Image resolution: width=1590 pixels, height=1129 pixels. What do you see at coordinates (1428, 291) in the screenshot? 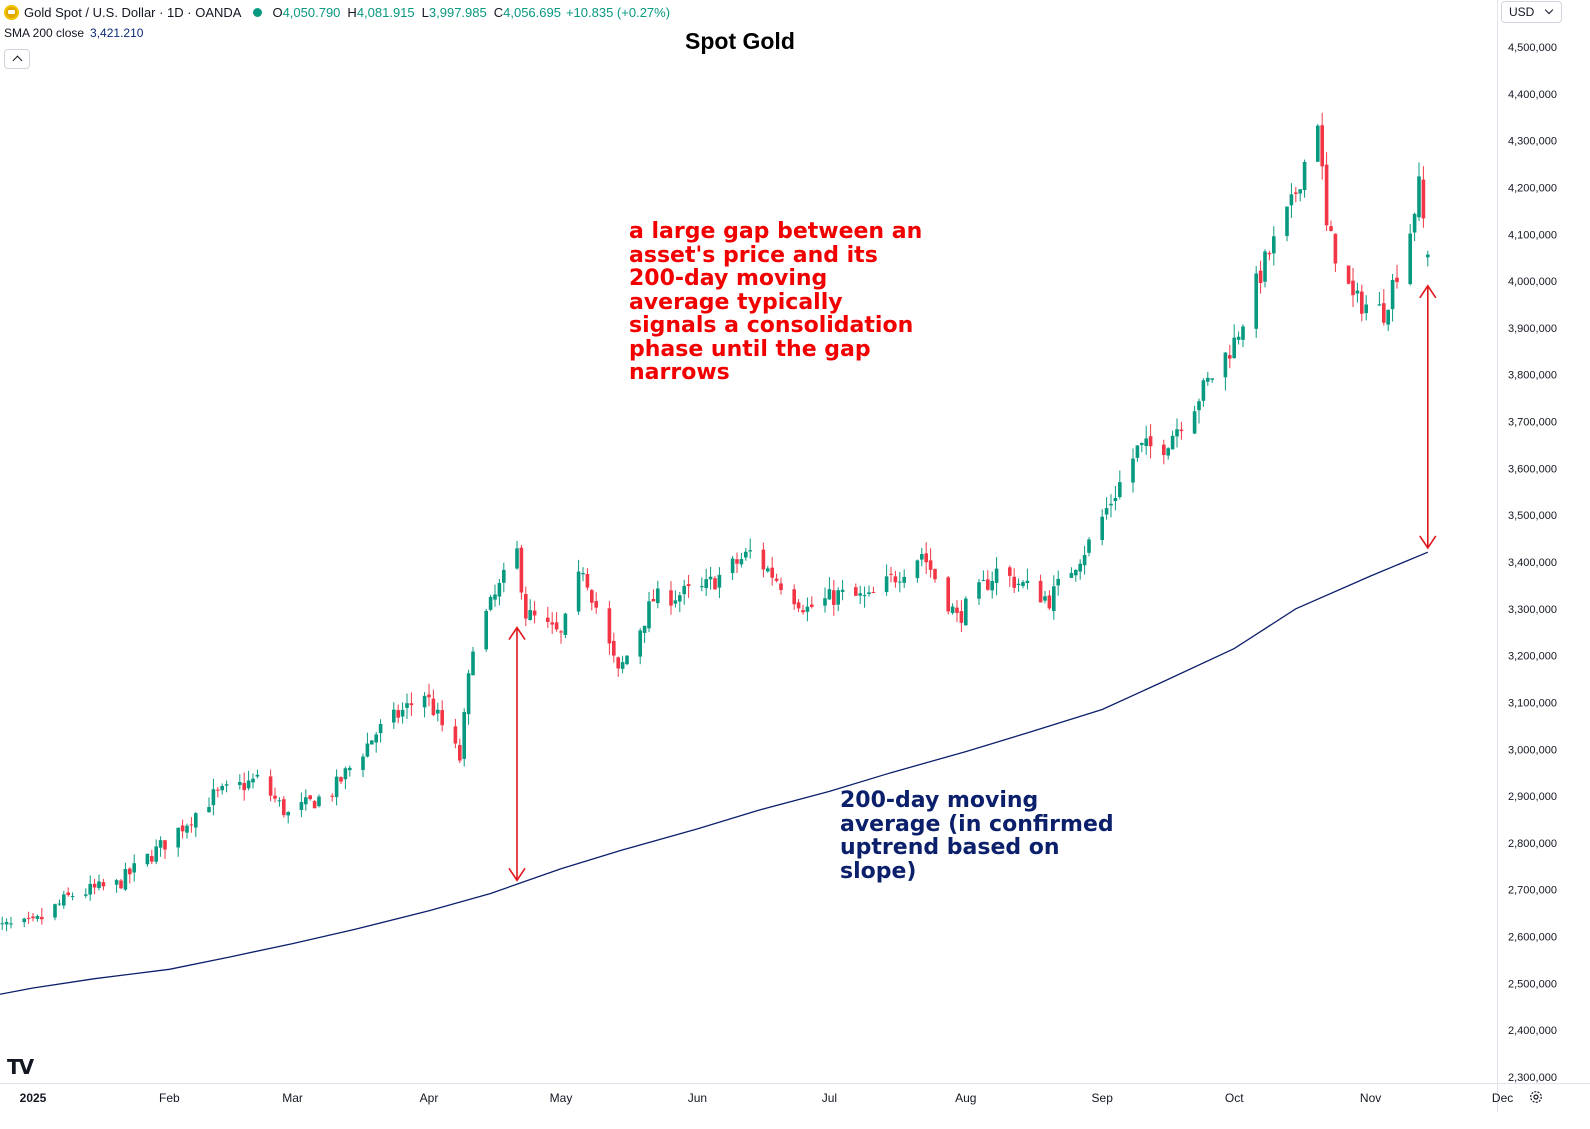
I see `gap-arrow-head-top` at bounding box center [1428, 291].